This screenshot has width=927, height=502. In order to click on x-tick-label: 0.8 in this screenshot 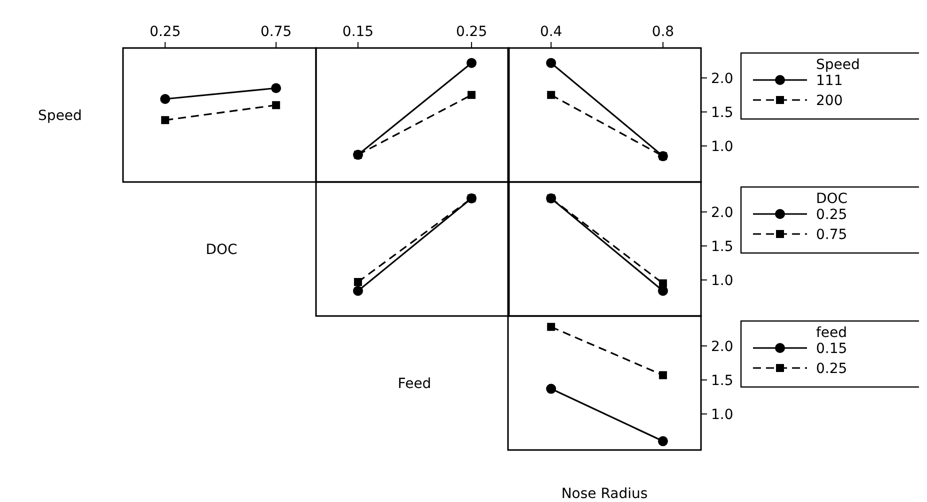, I will do `click(663, 32)`.